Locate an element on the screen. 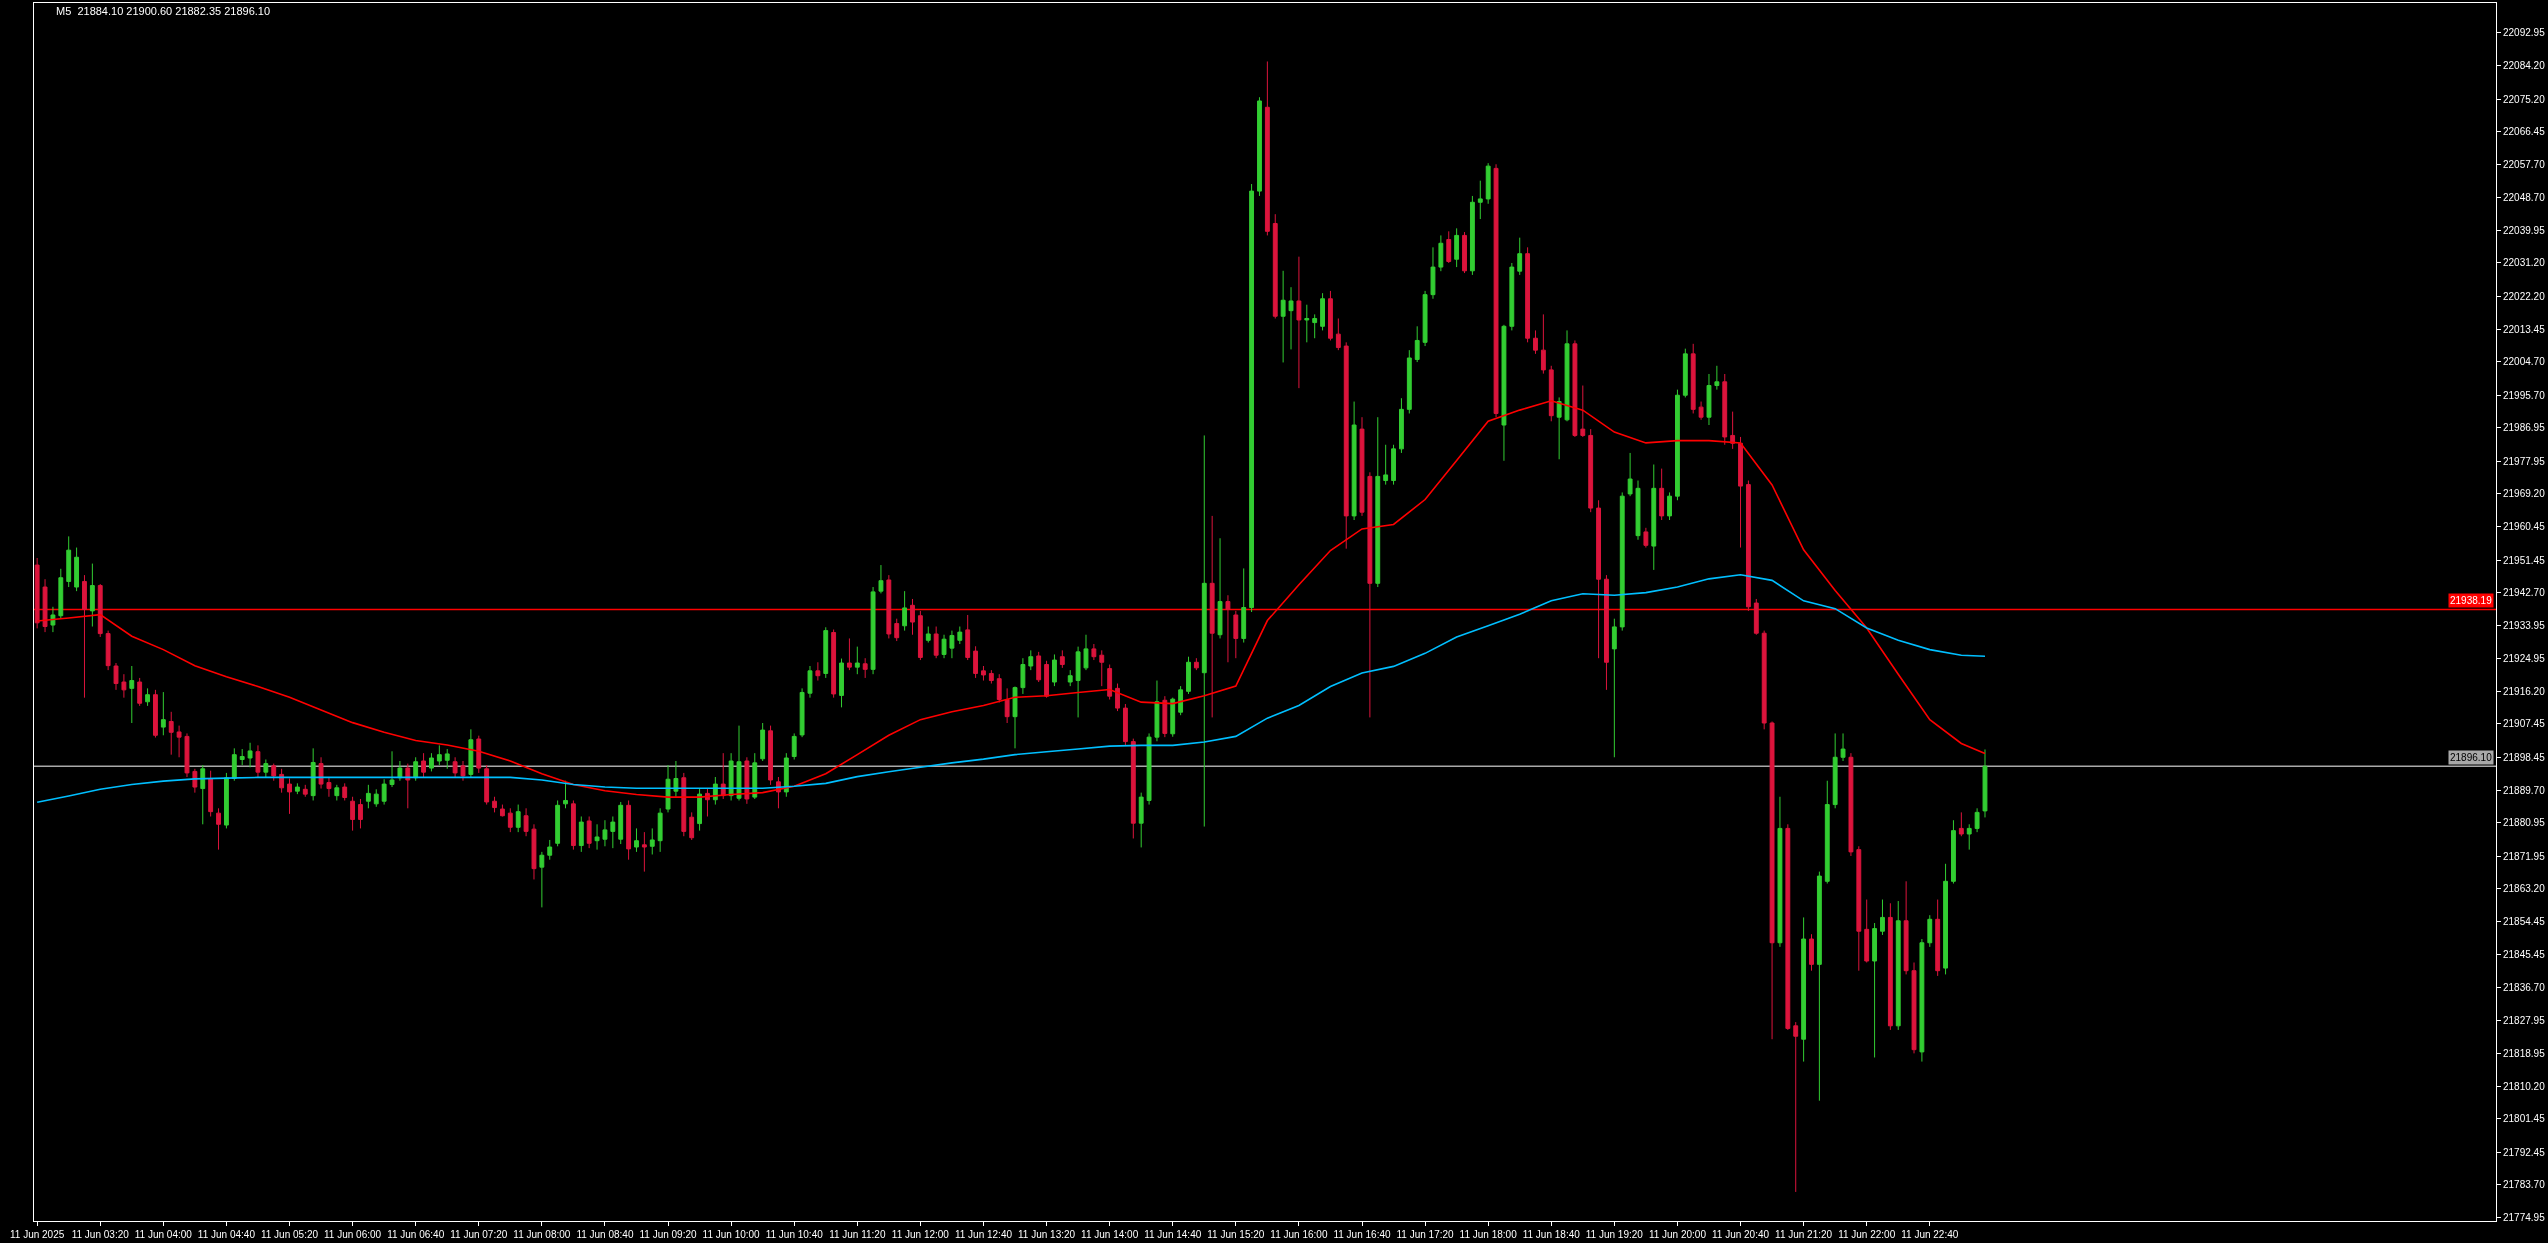 The height and width of the screenshot is (1243, 2548). y-tick-label: 21792.45 is located at coordinates (2524, 1152).